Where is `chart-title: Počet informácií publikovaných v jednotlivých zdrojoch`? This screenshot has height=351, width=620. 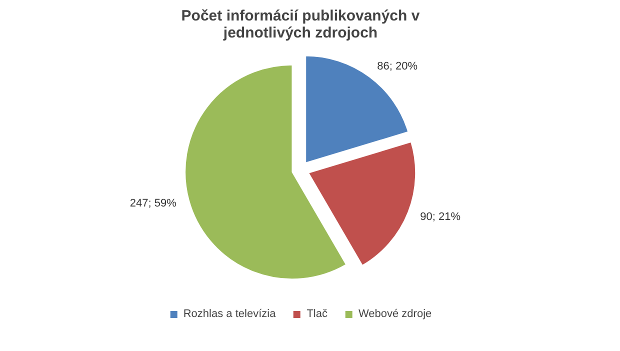 chart-title: Počet informácií publikovaných v jednotlivých zdrojoch is located at coordinates (300, 25).